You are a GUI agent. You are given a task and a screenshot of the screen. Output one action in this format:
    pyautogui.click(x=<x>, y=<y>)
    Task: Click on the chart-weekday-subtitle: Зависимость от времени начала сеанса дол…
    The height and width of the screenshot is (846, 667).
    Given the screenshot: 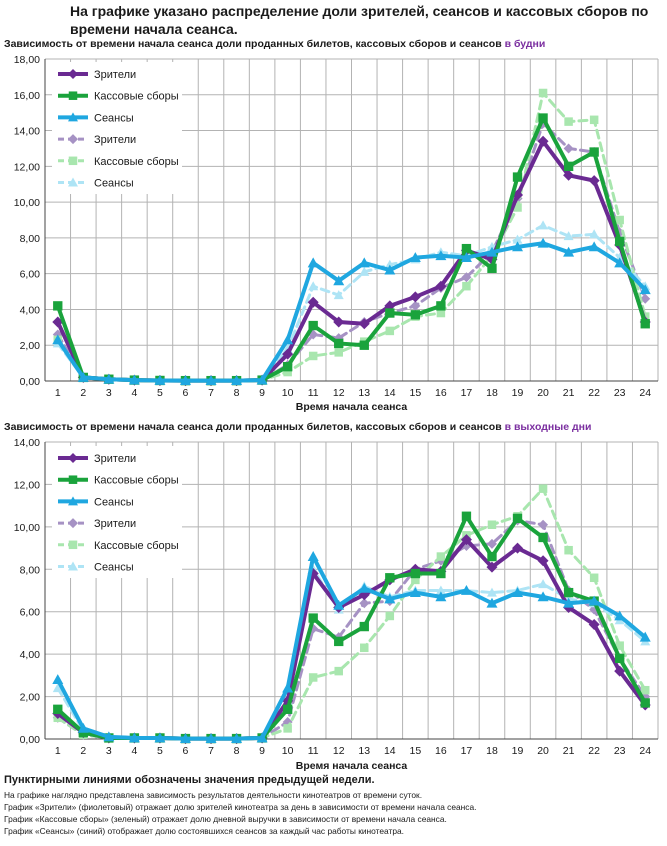 What is the action you would take?
    pyautogui.click(x=274, y=44)
    